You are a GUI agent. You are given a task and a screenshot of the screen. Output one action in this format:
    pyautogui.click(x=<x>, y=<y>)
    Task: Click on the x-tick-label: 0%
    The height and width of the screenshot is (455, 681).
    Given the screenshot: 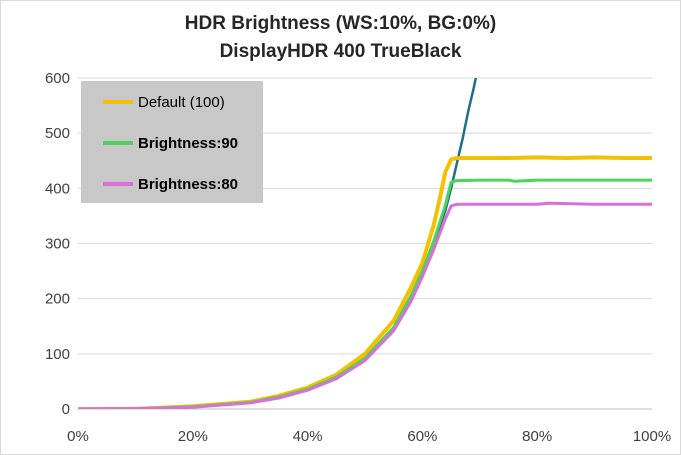 What is the action you would take?
    pyautogui.click(x=78, y=436)
    